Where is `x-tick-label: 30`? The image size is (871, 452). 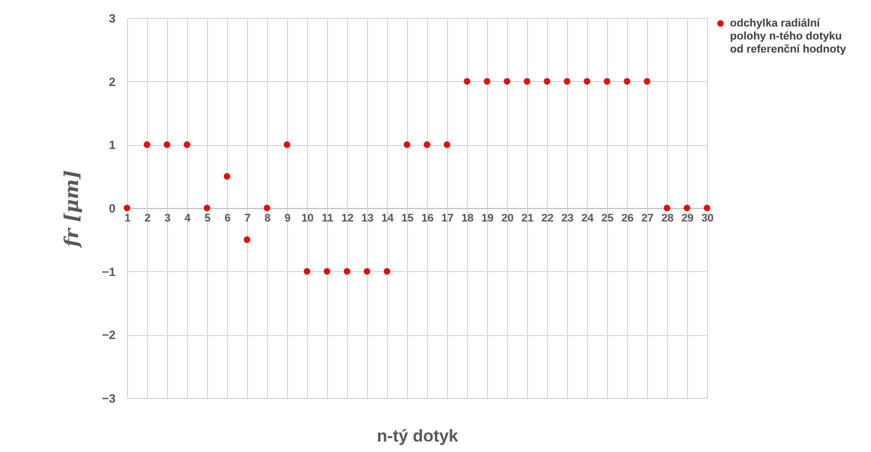 x-tick-label: 30 is located at coordinates (707, 218).